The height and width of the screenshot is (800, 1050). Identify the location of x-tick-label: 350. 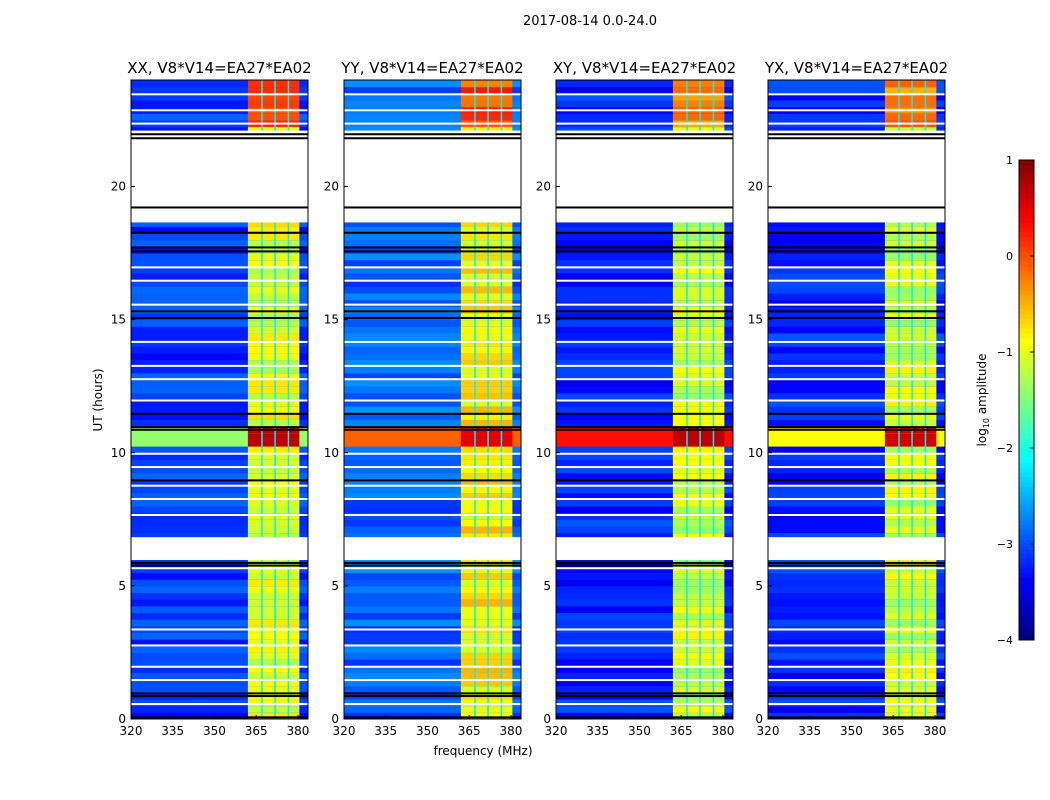
(851, 731).